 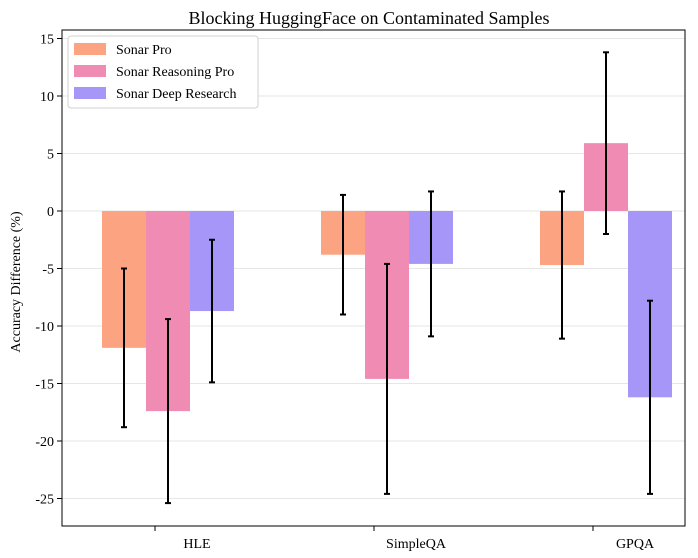 I want to click on y-tick-label: 5, so click(x=50, y=155).